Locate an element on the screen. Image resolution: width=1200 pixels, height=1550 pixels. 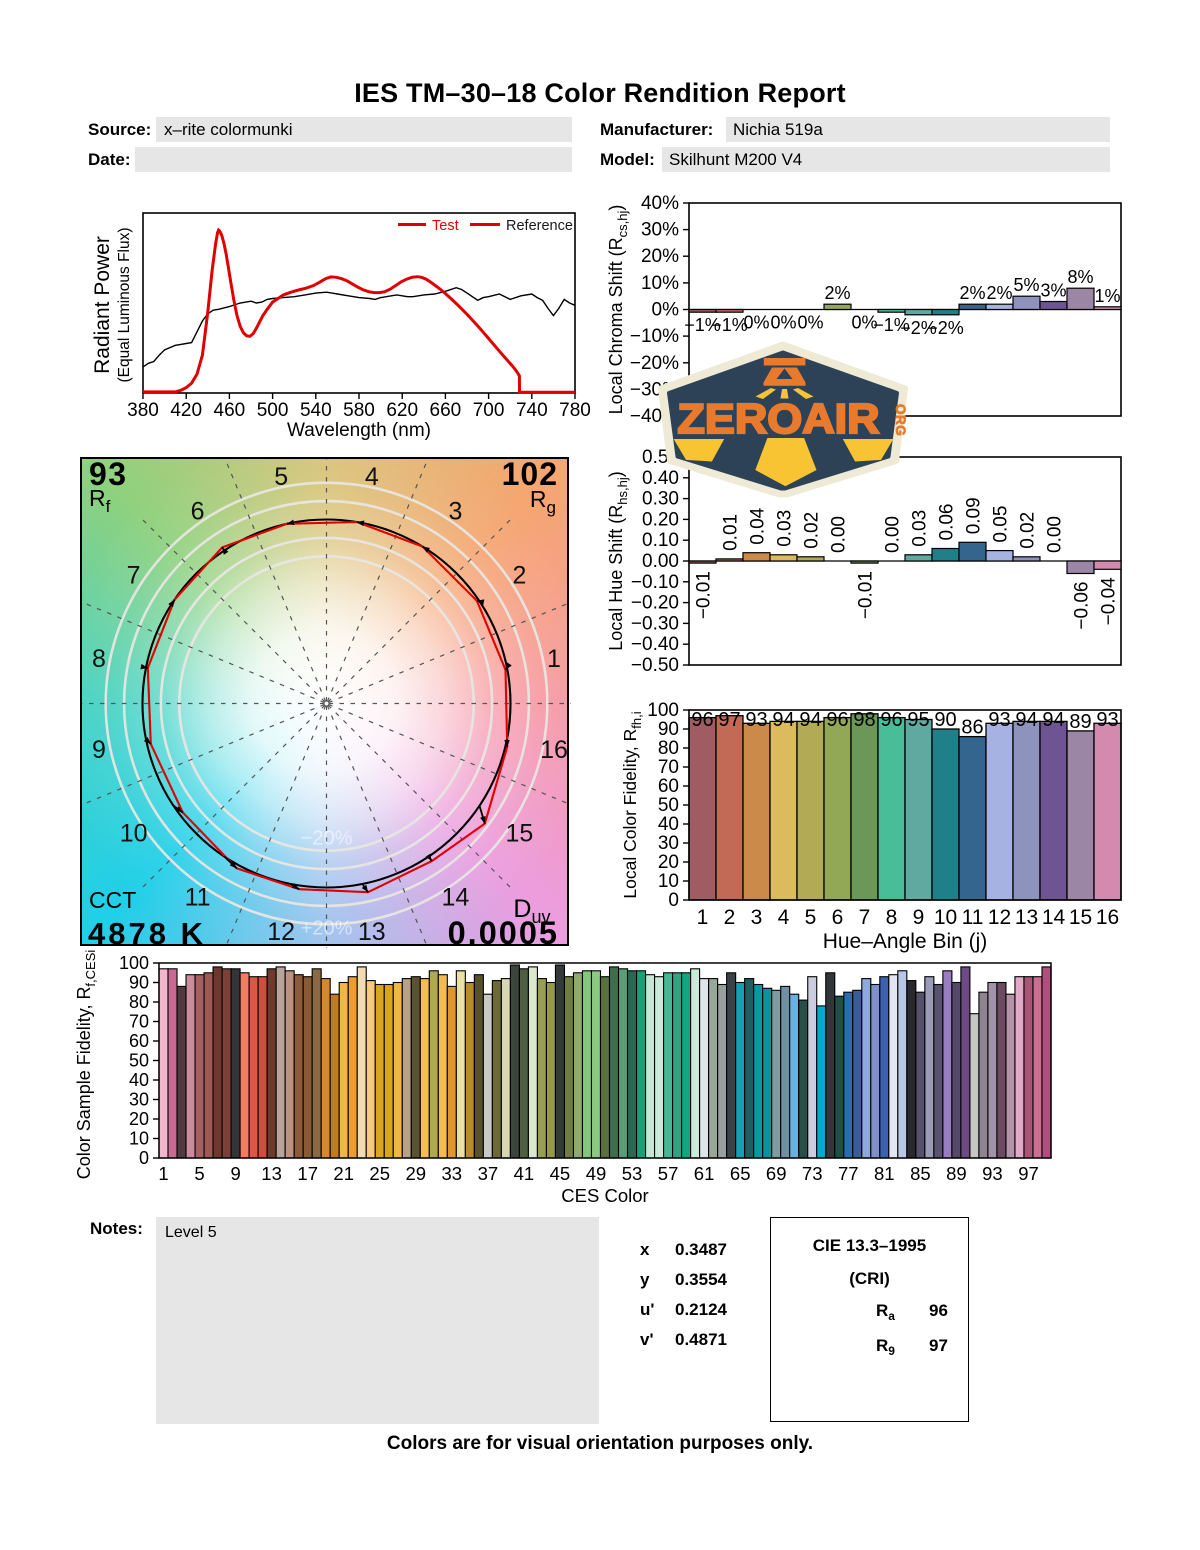
svg-text: 15 is located at coordinates (519, 833).